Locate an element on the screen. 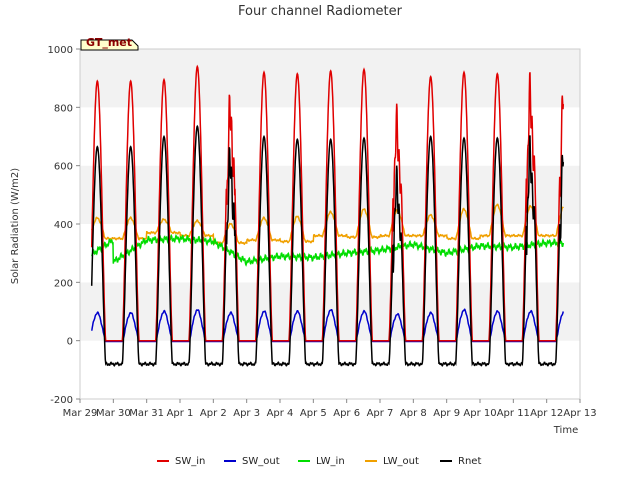 Image resolution: width=640 pixels, height=480 pixels. series-line-sw-out is located at coordinates (327, 325).